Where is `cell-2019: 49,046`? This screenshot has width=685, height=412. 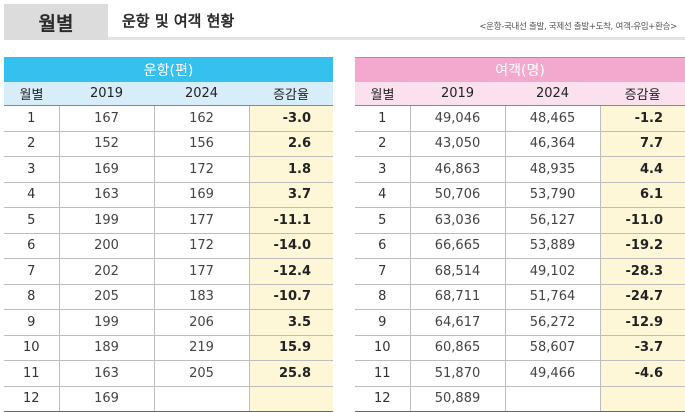
cell-2019: 49,046 is located at coordinates (458, 118).